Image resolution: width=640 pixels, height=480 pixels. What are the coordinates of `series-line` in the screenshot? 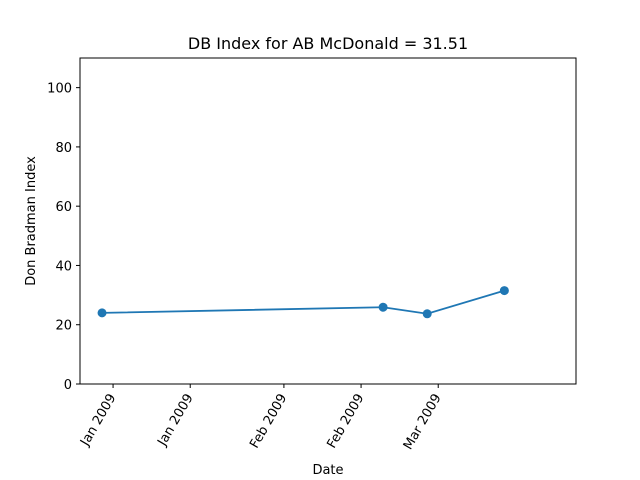 It's located at (303, 302).